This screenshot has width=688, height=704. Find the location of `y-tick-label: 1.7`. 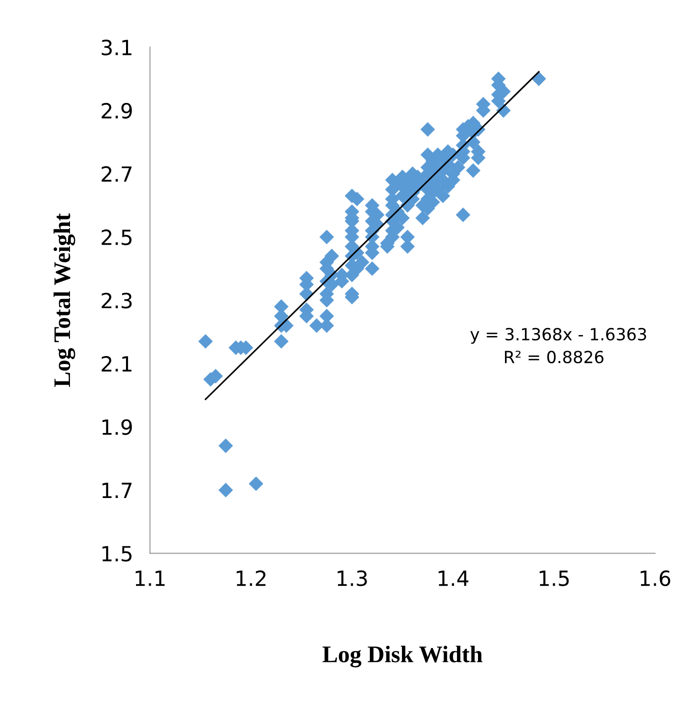

y-tick-label: 1.7 is located at coordinates (117, 490).